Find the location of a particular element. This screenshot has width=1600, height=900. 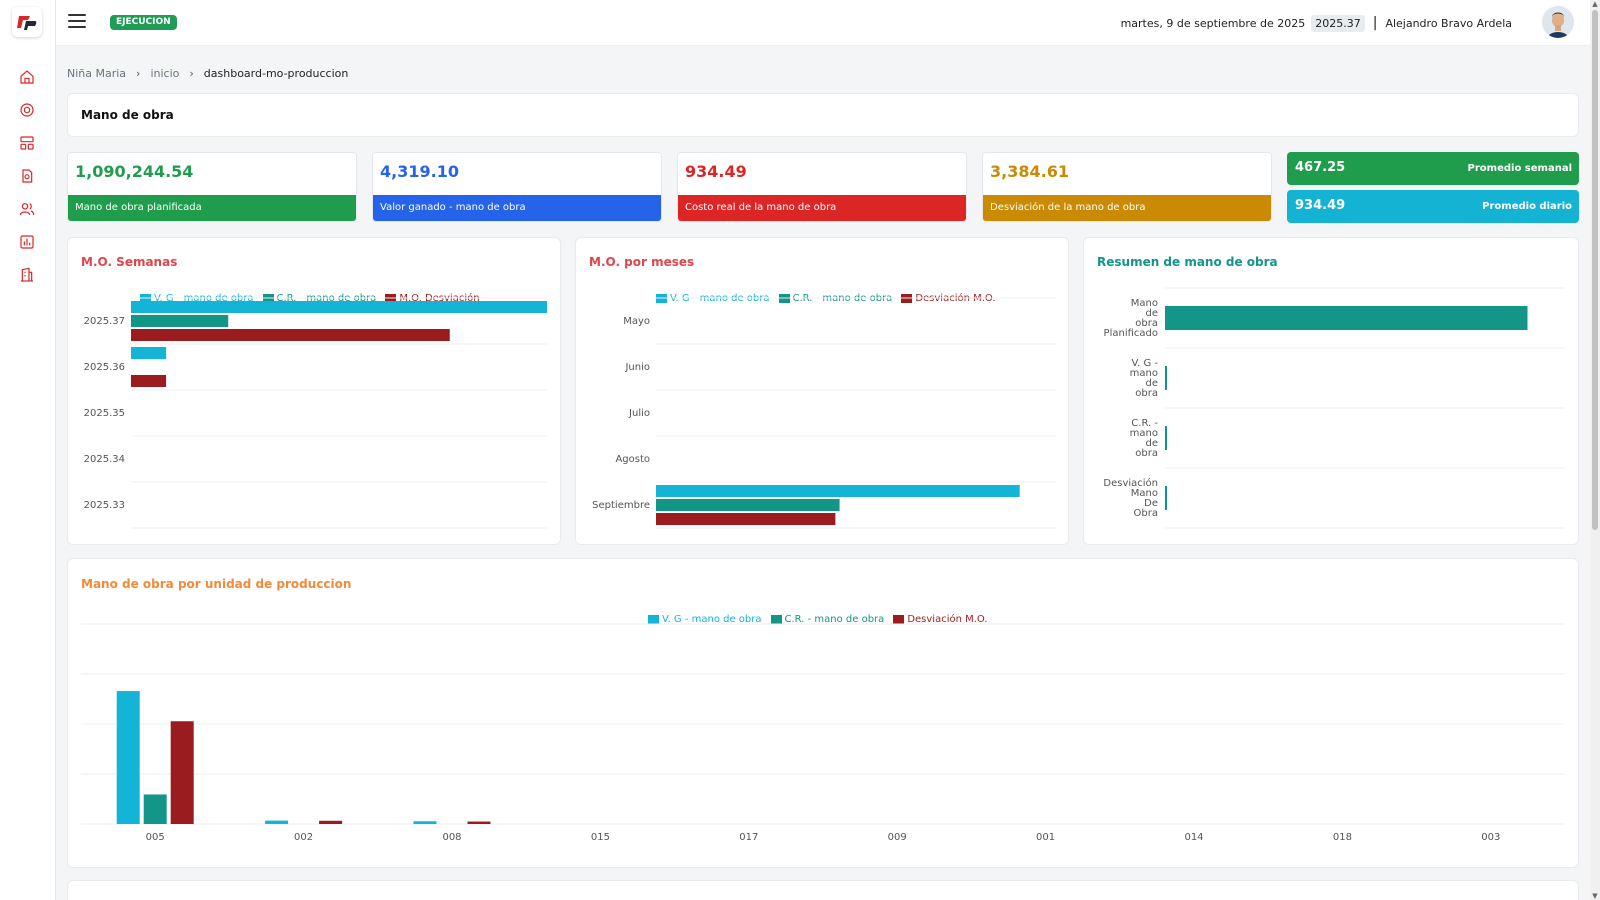

x-tick-label: 009 is located at coordinates (897, 837).